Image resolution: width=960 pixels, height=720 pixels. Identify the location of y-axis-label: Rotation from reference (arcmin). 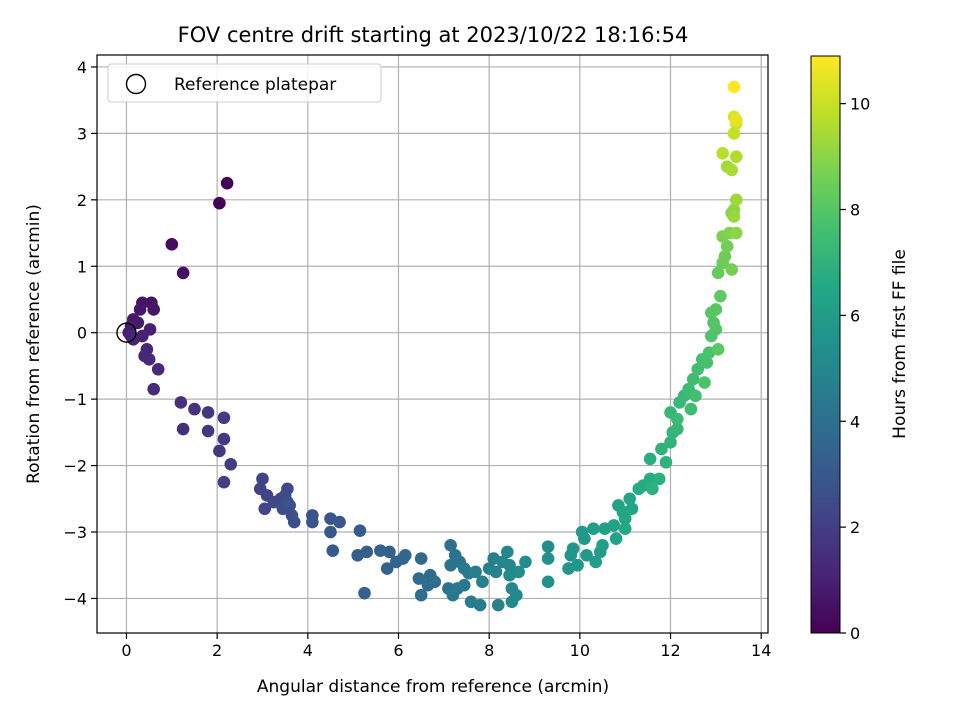
(34, 344).